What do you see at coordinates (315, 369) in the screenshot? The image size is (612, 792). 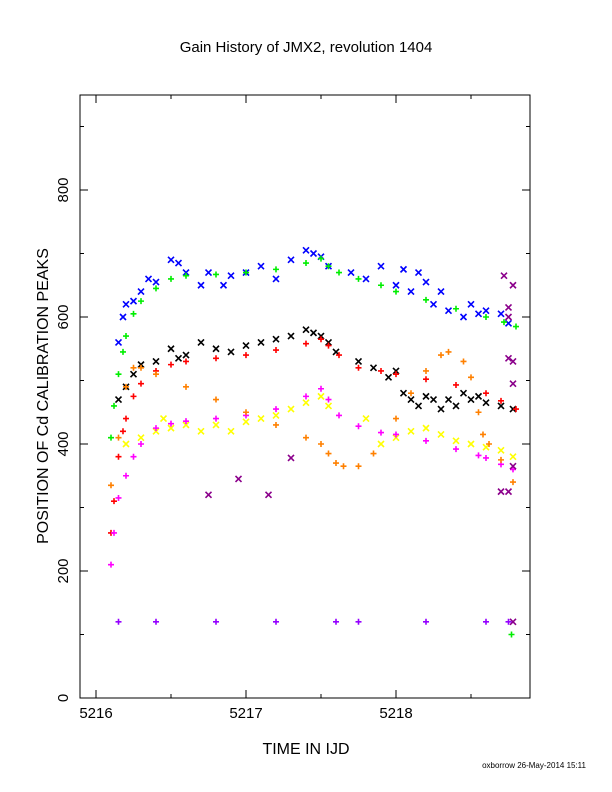 I see `series` at bounding box center [315, 369].